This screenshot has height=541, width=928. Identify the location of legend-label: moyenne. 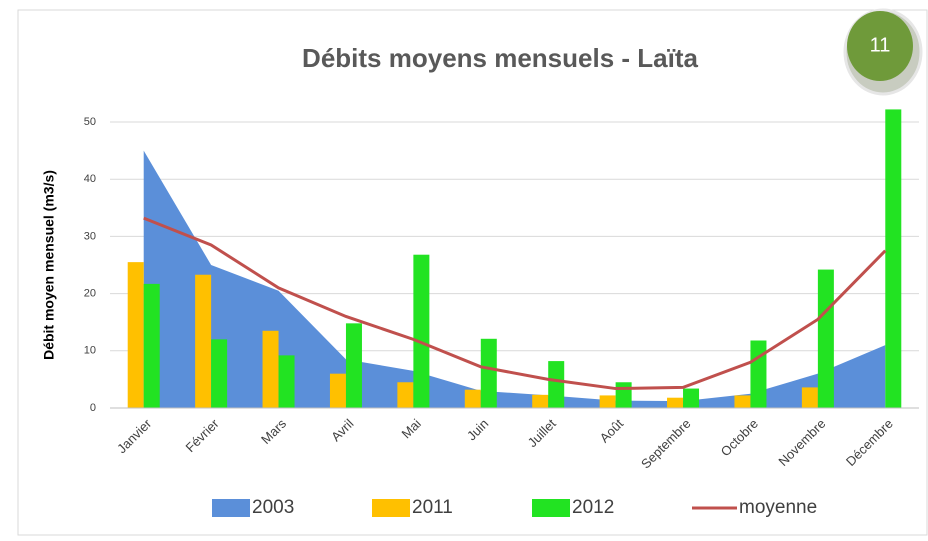
(778, 507).